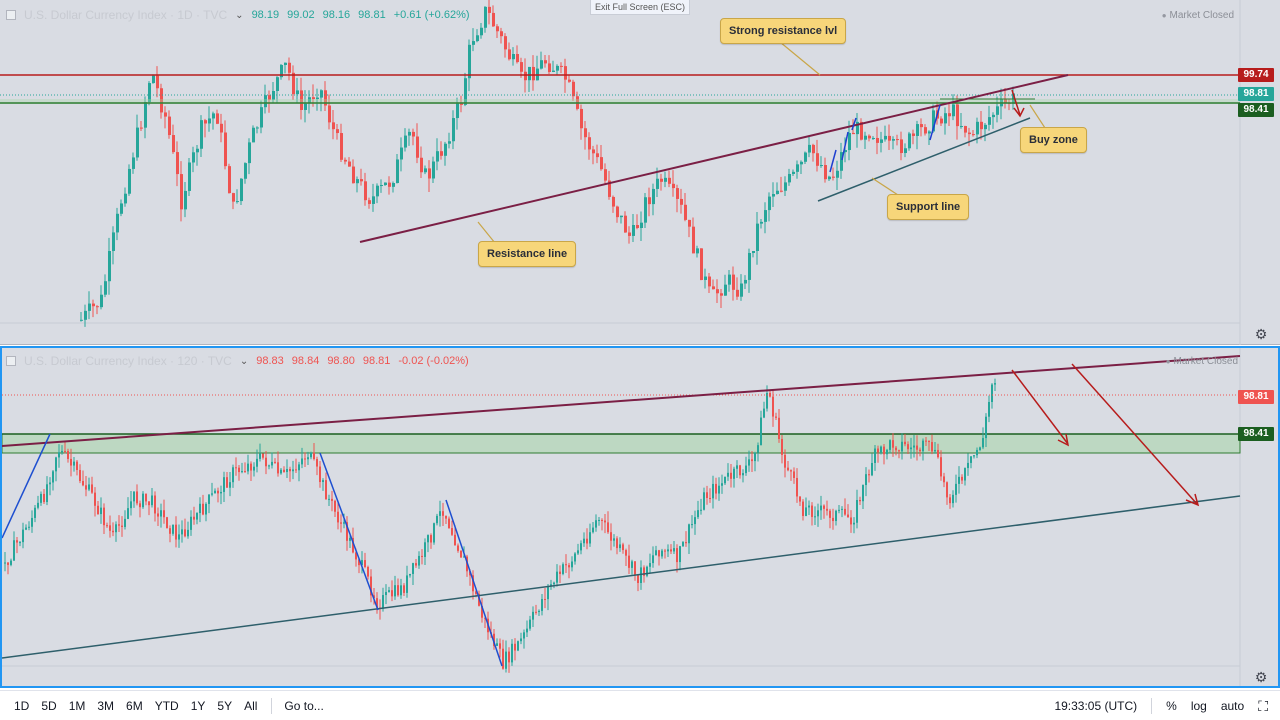  What do you see at coordinates (198, 705) in the screenshot?
I see `range-1y: 1Y` at bounding box center [198, 705].